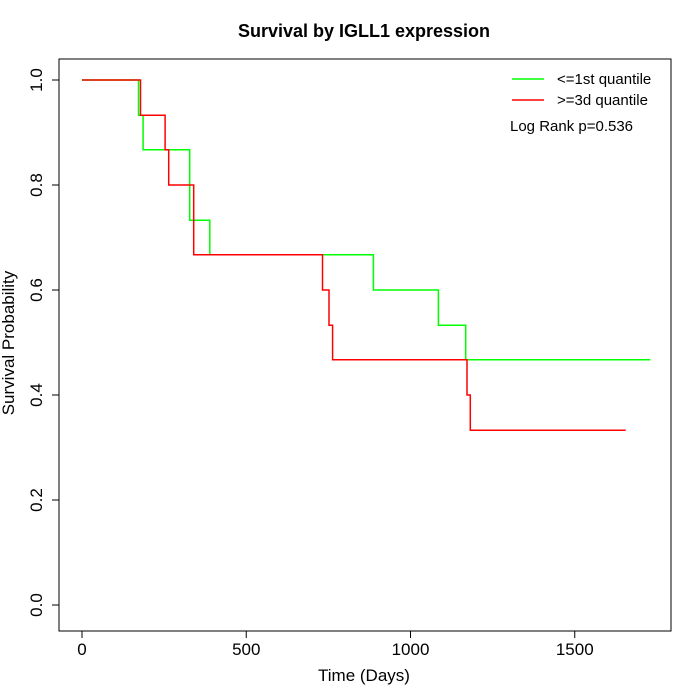 This screenshot has width=700, height=700. Describe the element at coordinates (36, 605) in the screenshot. I see `y-tick-label: 0.0` at that location.